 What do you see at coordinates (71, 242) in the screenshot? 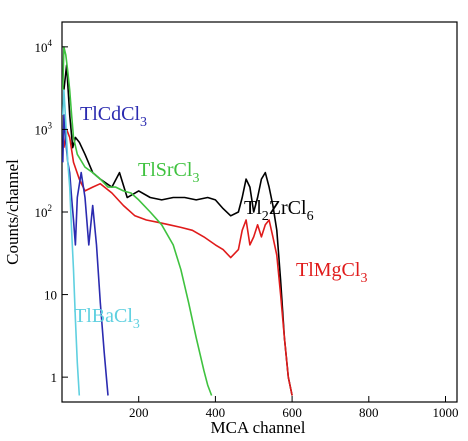
I see `series-line-tlbacl3` at bounding box center [71, 242].